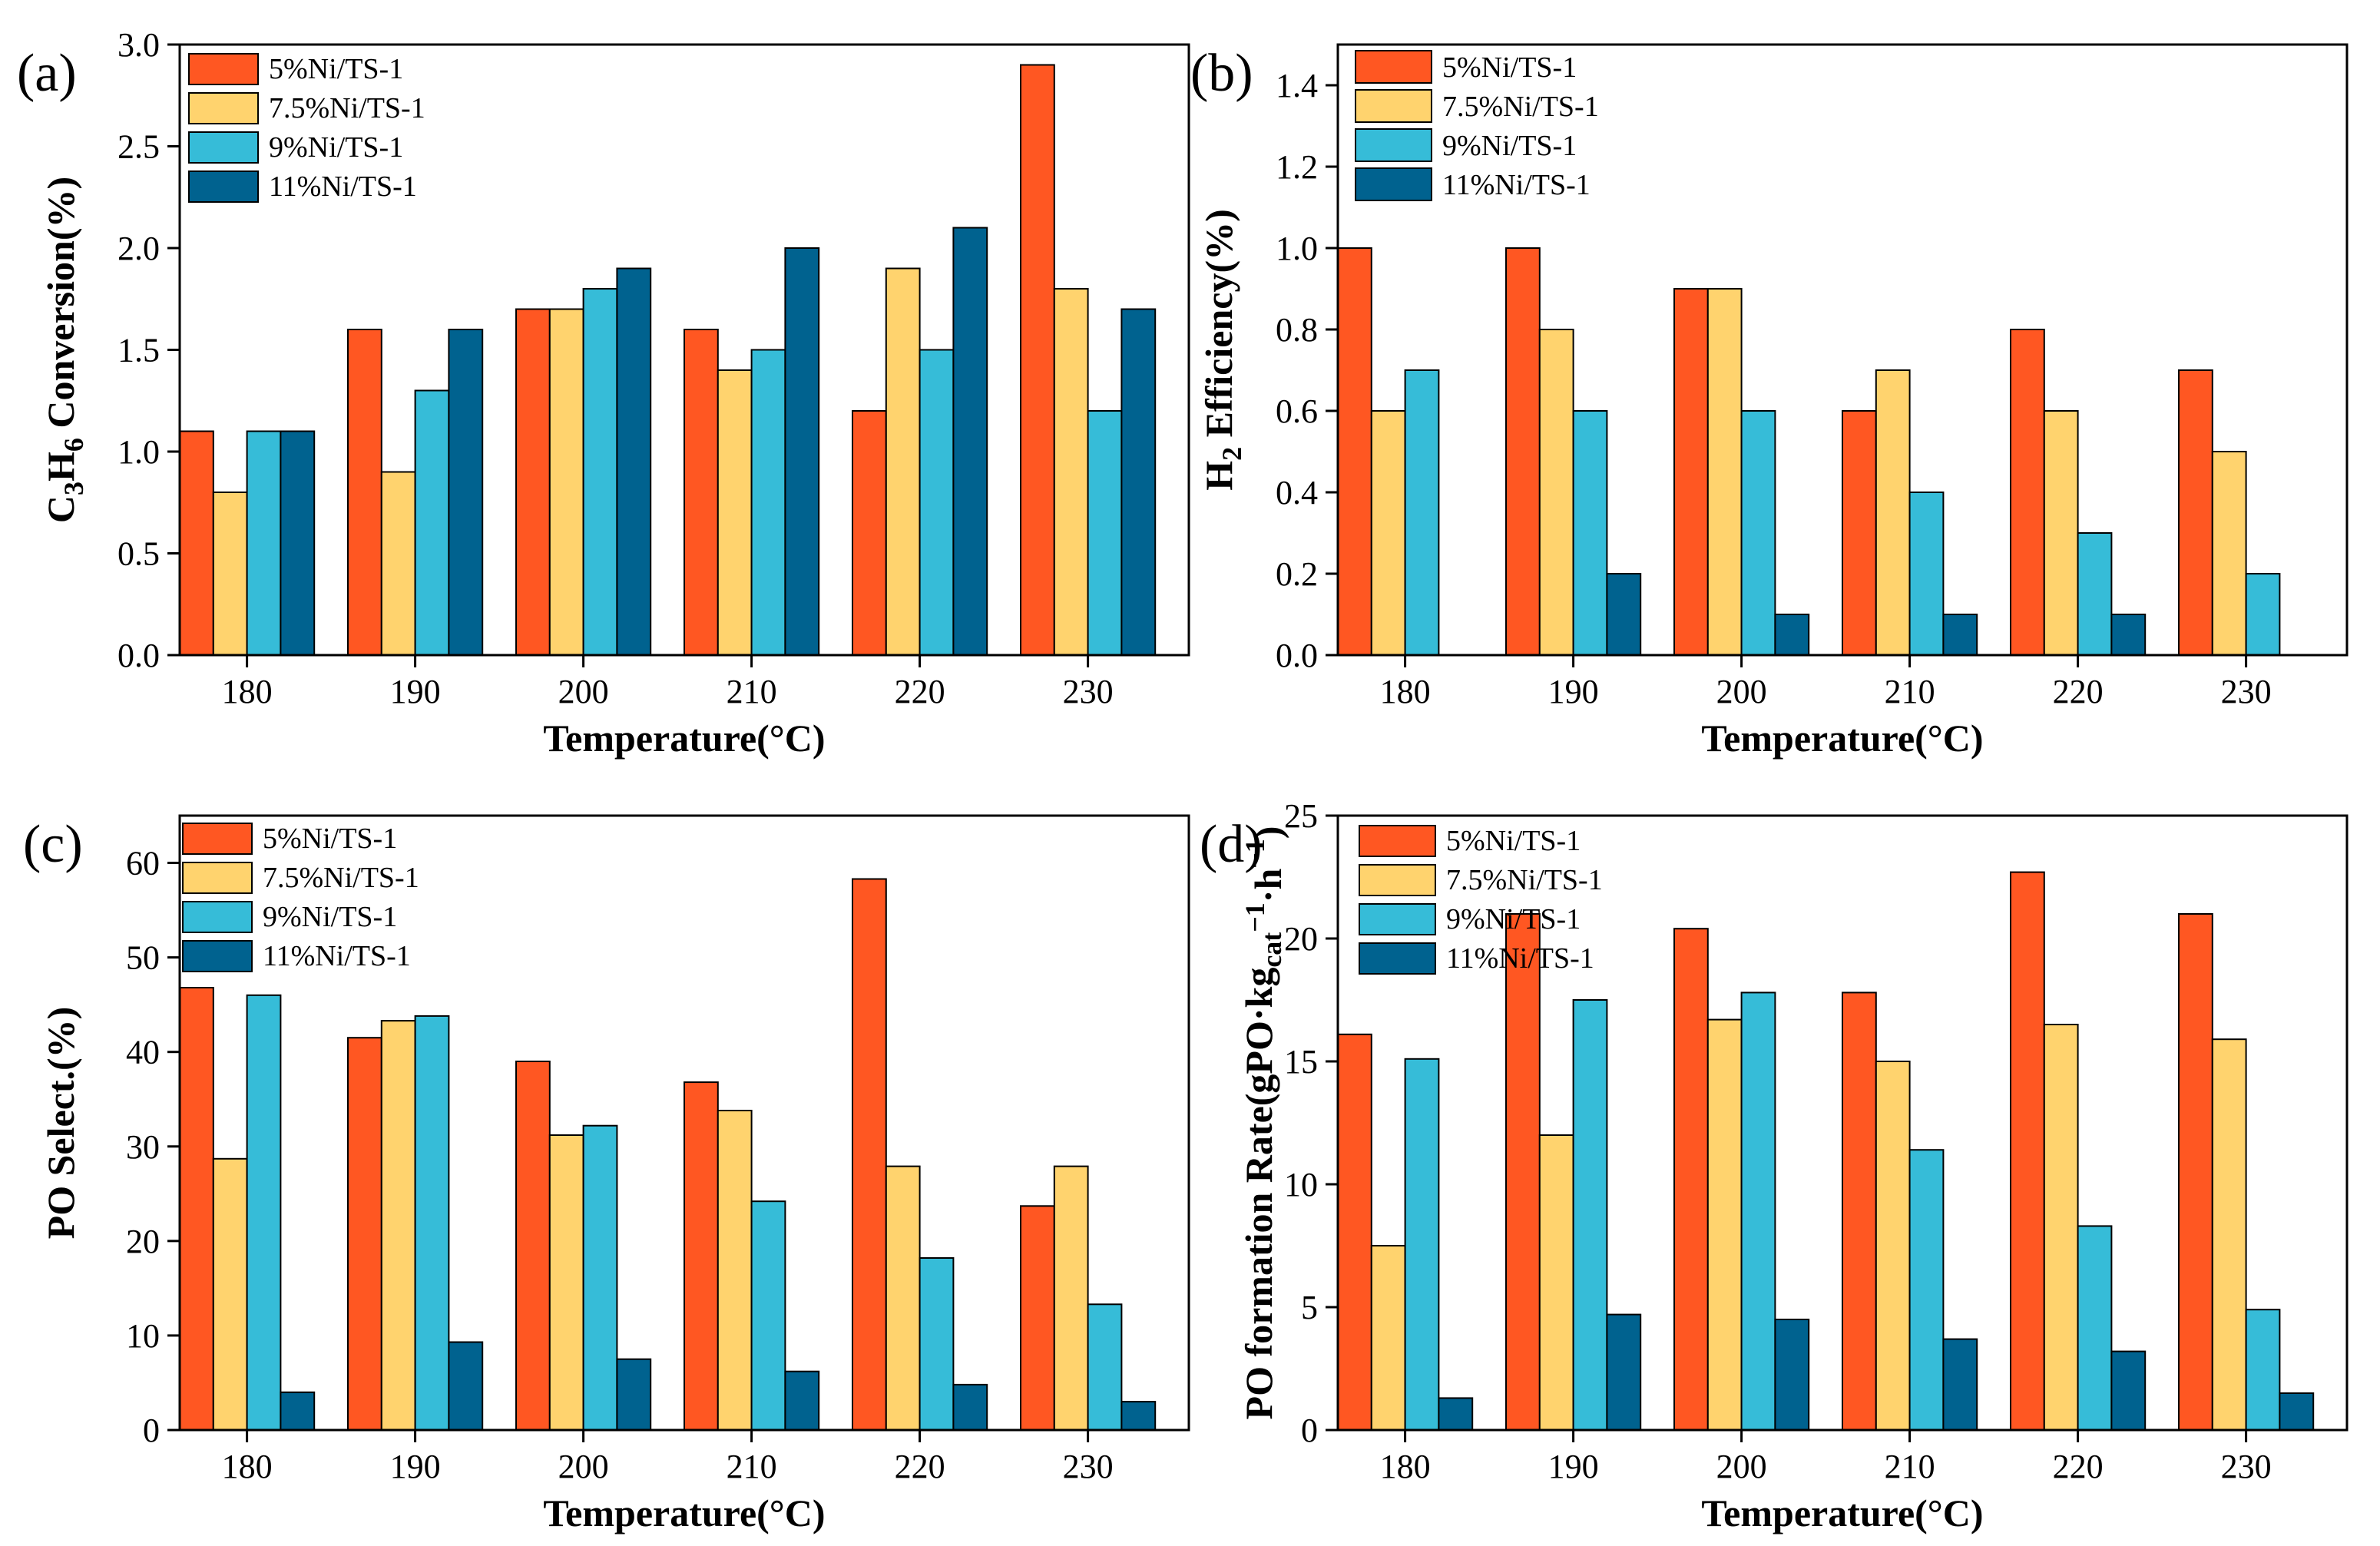 This screenshot has width=2380, height=1546. What do you see at coordinates (583, 1466) in the screenshot?
I see `x-tick-label: 200` at bounding box center [583, 1466].